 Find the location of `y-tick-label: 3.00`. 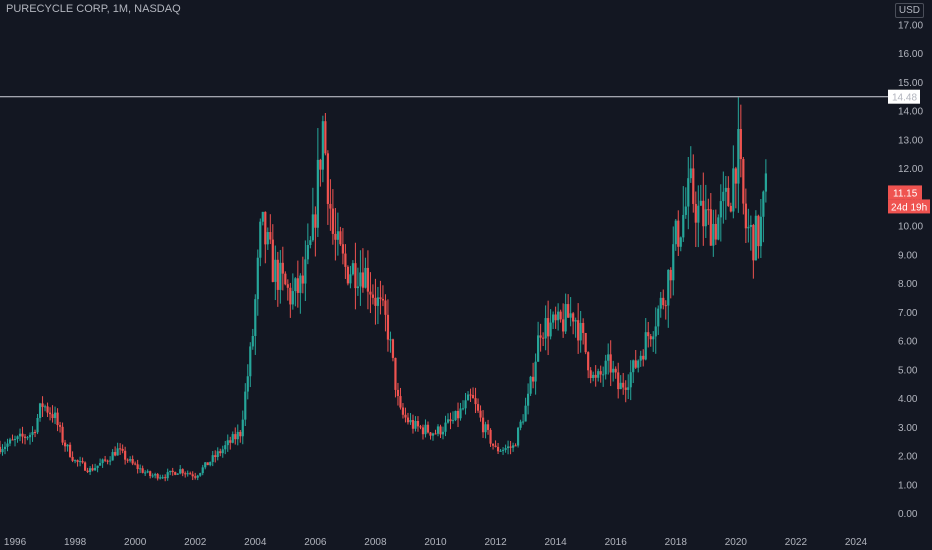

y-tick-label: 3.00 is located at coordinates (908, 428).